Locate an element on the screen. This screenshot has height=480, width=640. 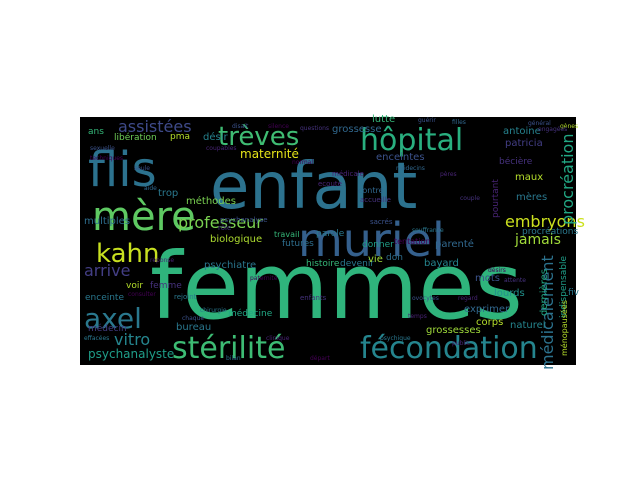
cloud-word-vitro: vitro is located at coordinates (132, 339).